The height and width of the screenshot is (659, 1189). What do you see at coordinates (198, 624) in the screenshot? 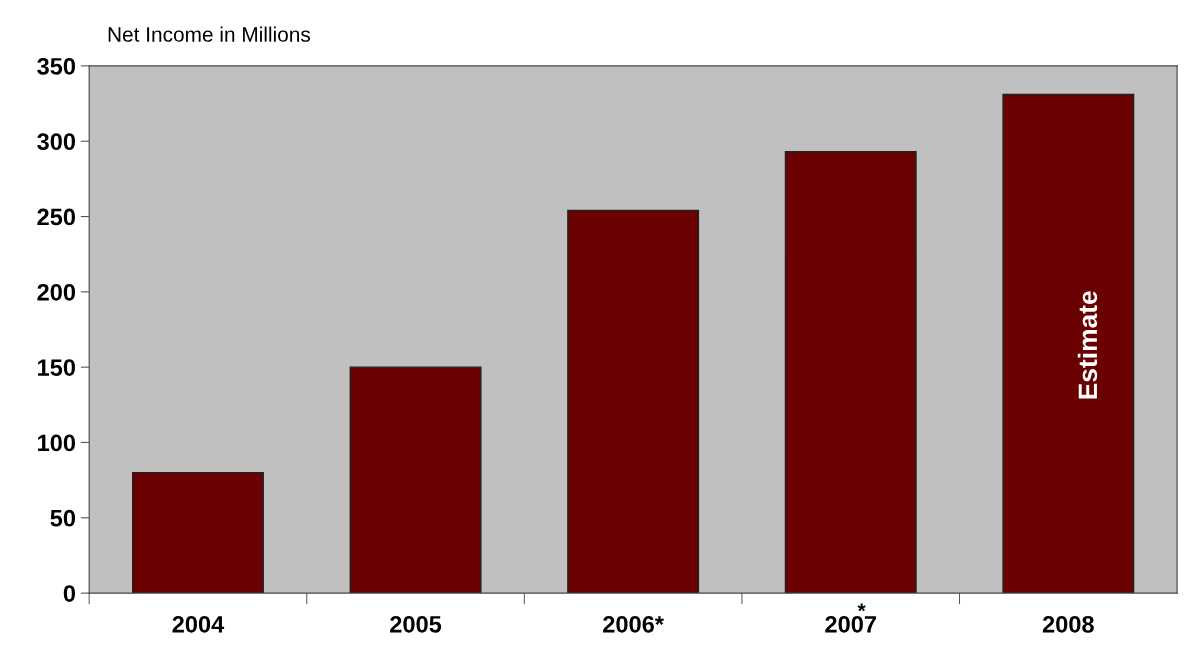
I see `x-tick-label: 2004` at bounding box center [198, 624].